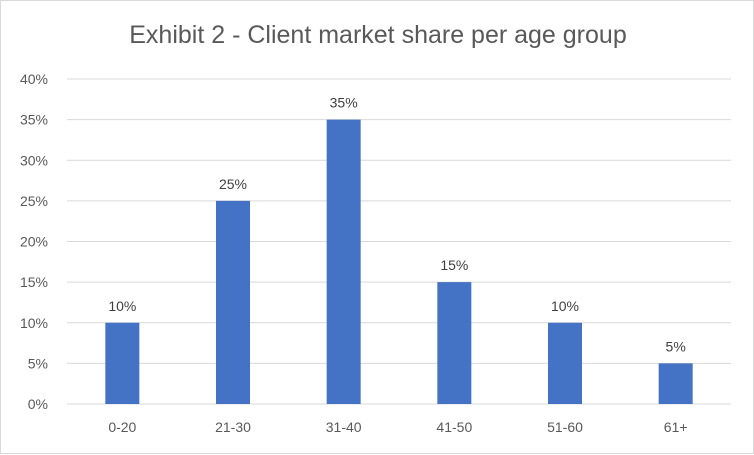 Image resolution: width=754 pixels, height=455 pixels. What do you see at coordinates (676, 346) in the screenshot?
I see `data-label: 5%` at bounding box center [676, 346].